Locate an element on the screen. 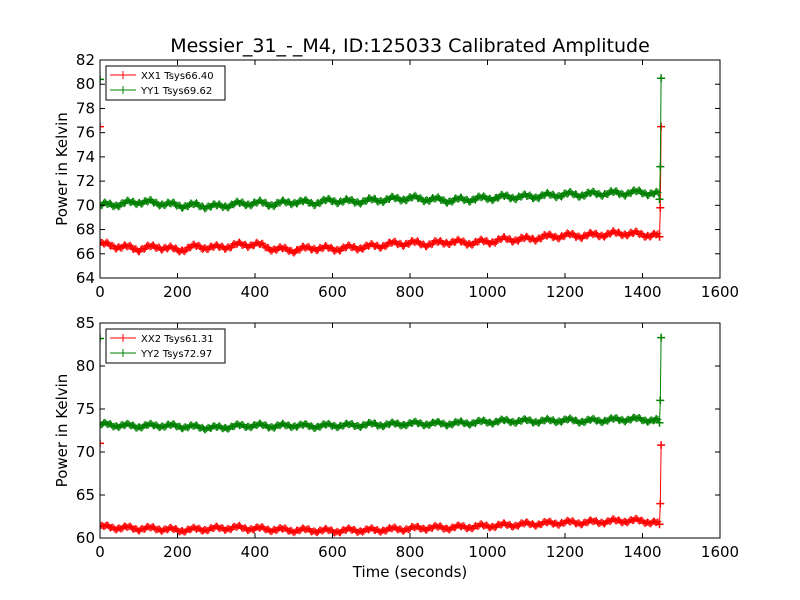 This screenshot has height=600, width=800. legend-label: XX2 Tsys61.31 is located at coordinates (177, 339).